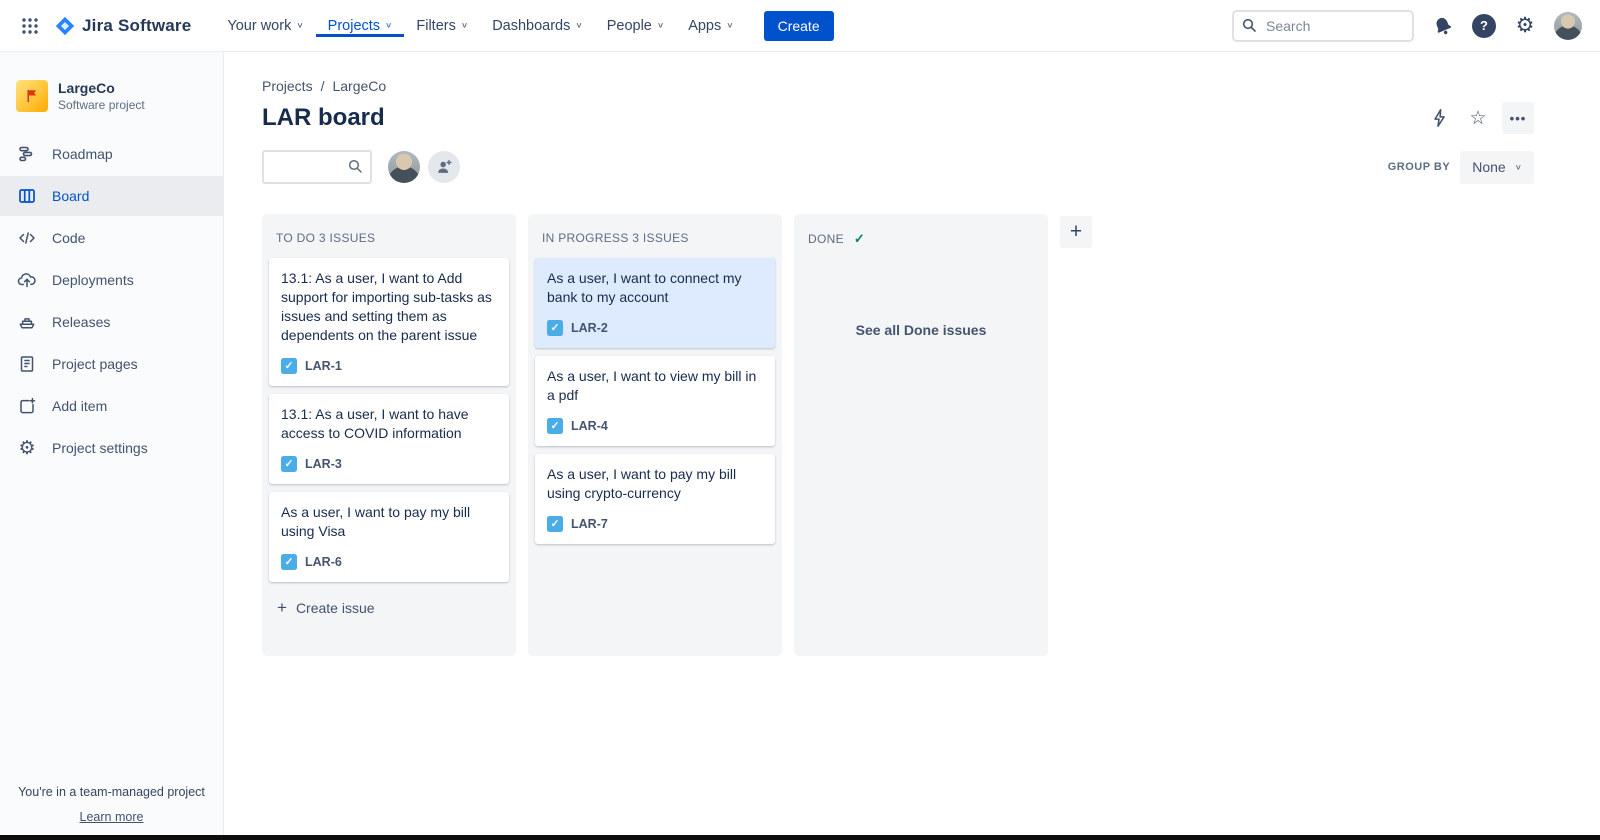 The width and height of the screenshot is (1600, 840). What do you see at coordinates (111, 322) in the screenshot?
I see `sidebar-item-releases: Releases` at bounding box center [111, 322].